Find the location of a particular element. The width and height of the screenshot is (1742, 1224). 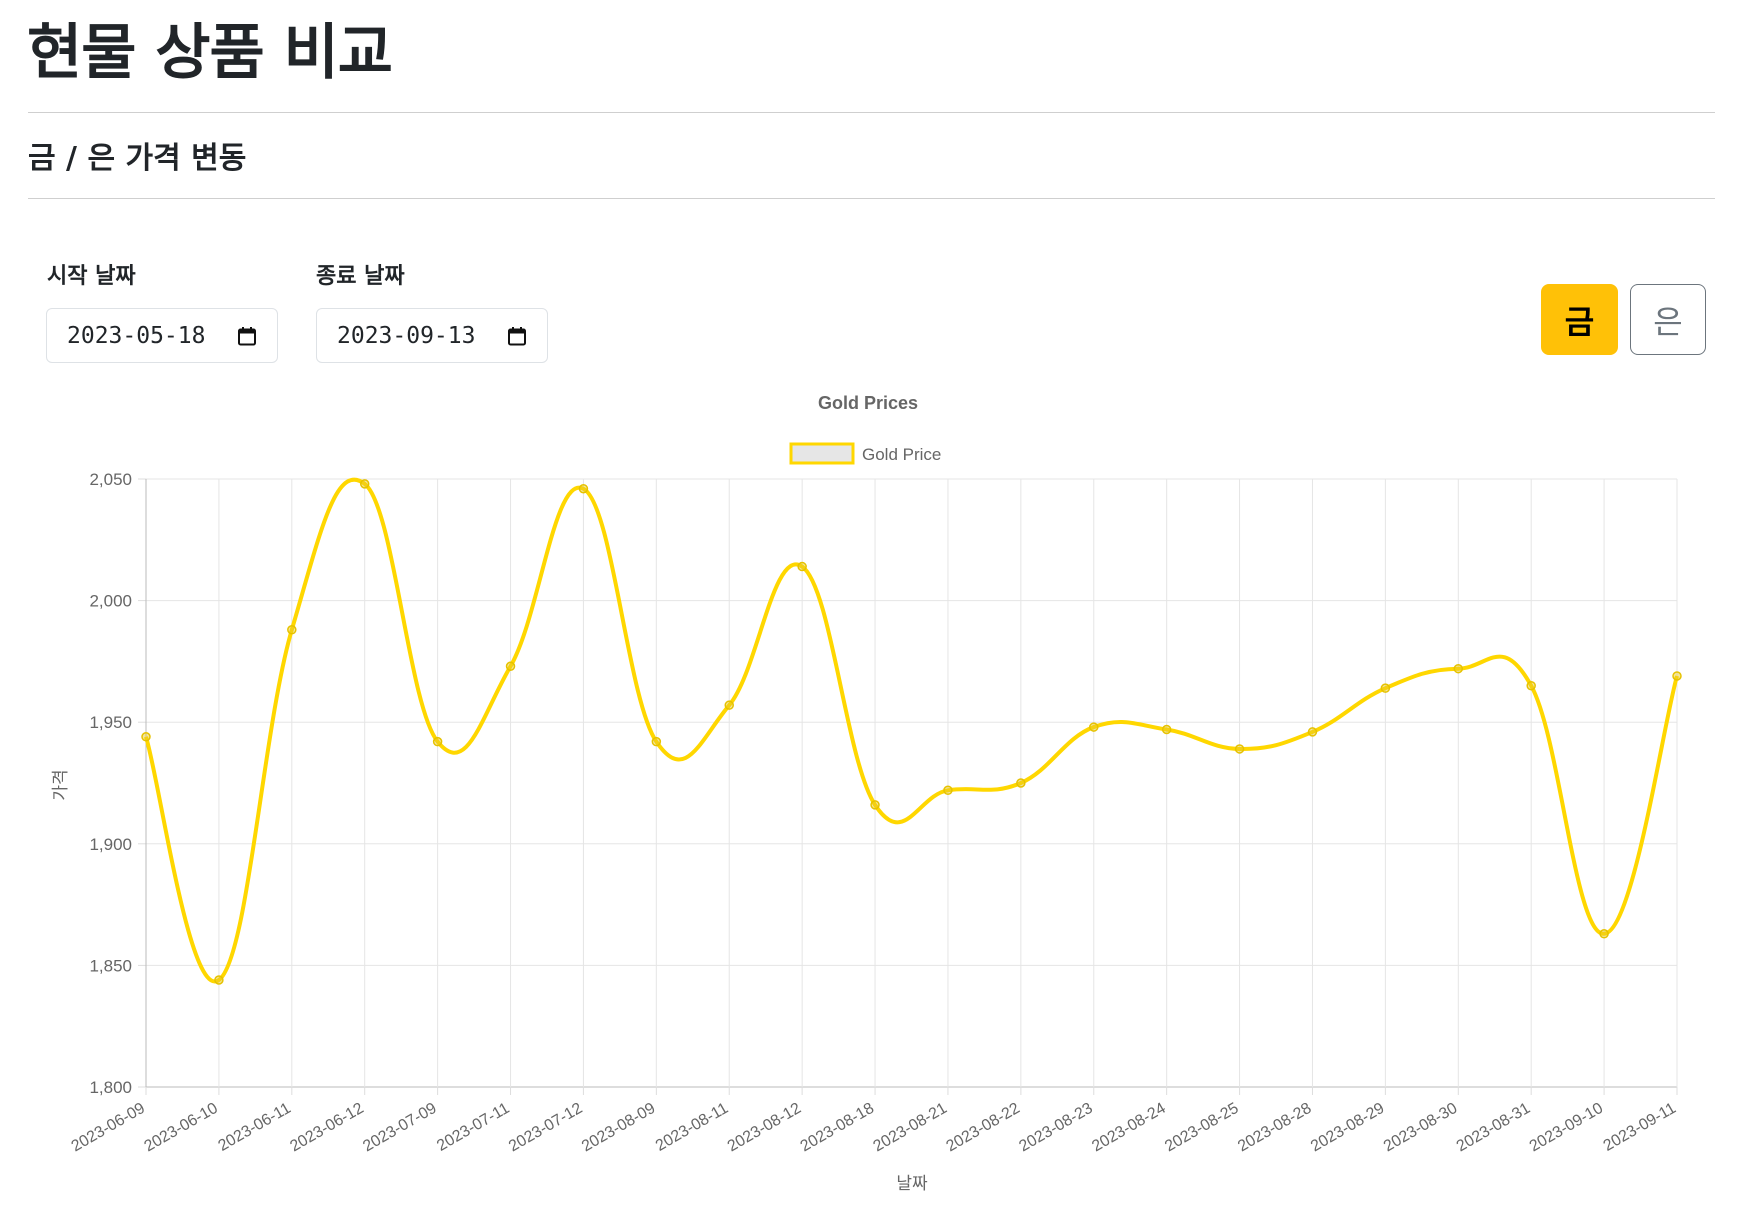

end-date-input: 2023-09-13 is located at coordinates (432, 335).